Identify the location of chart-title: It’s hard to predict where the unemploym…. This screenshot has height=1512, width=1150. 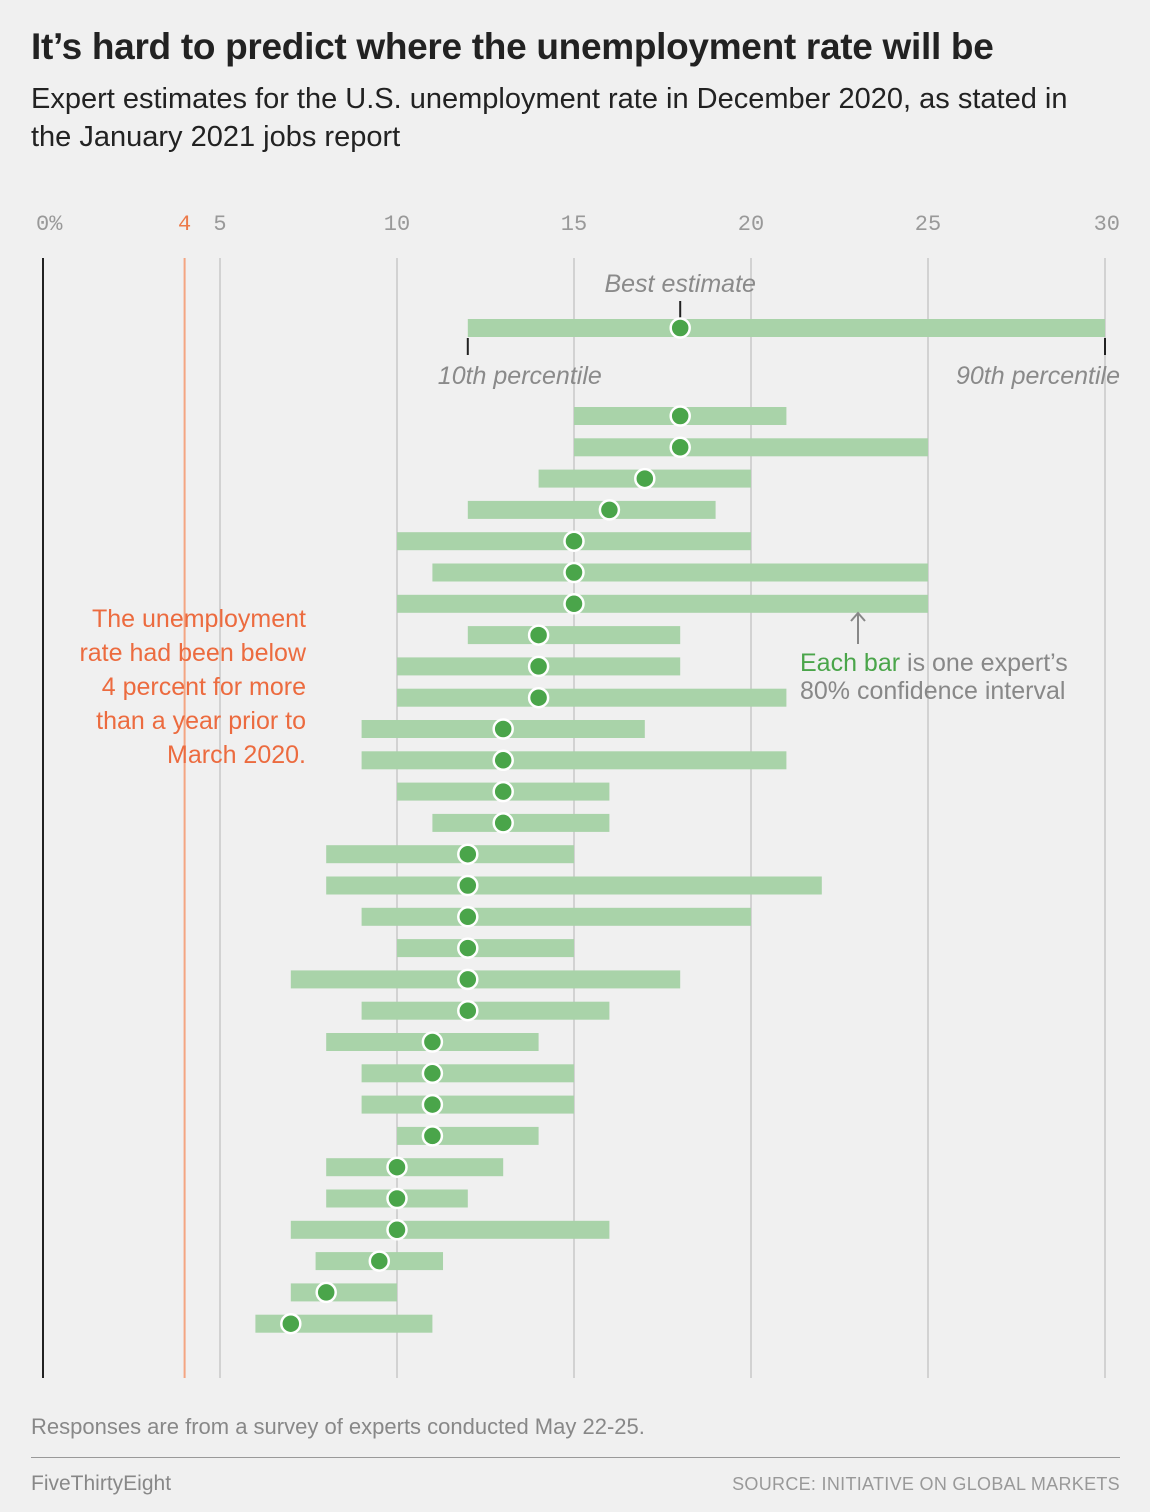
(512, 46).